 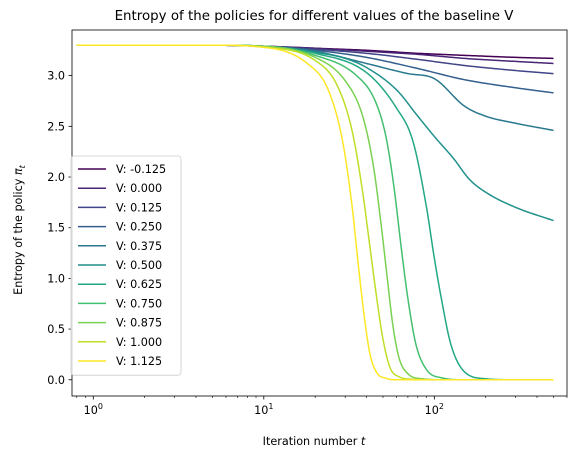 What do you see at coordinates (139, 284) in the screenshot?
I see `legend-label-6: V: 0.625` at bounding box center [139, 284].